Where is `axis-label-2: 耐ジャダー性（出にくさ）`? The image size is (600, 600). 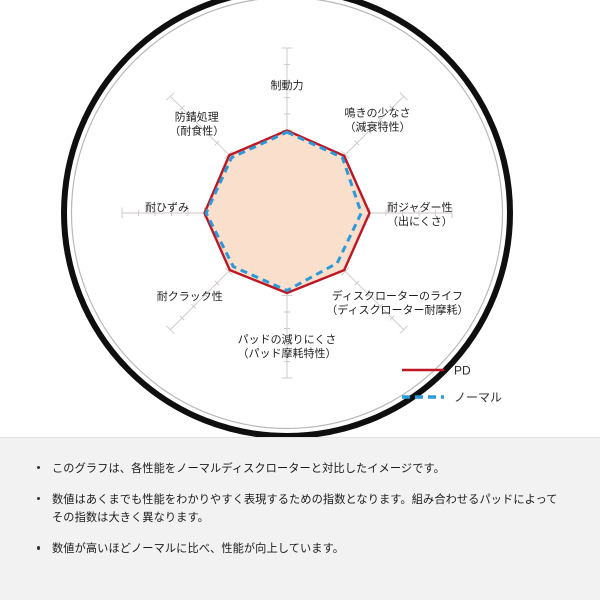
axis-label-2: 耐ジャダー性（出にくさ） is located at coordinates (420, 214).